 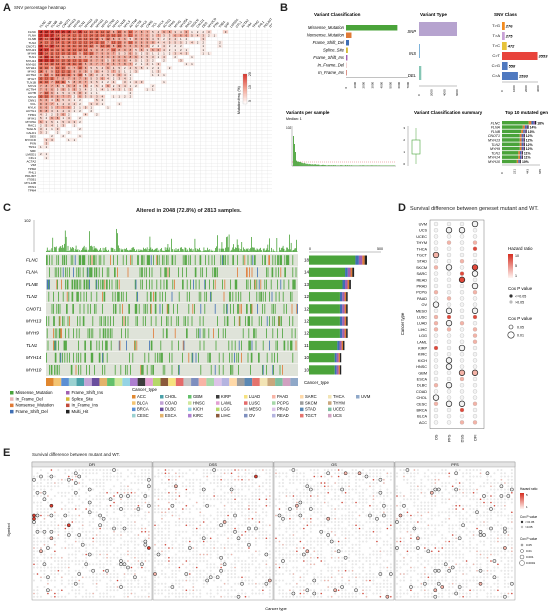 What do you see at coordinates (509, 26) in the screenshot?
I see `snv-value: 276` at bounding box center [509, 26].